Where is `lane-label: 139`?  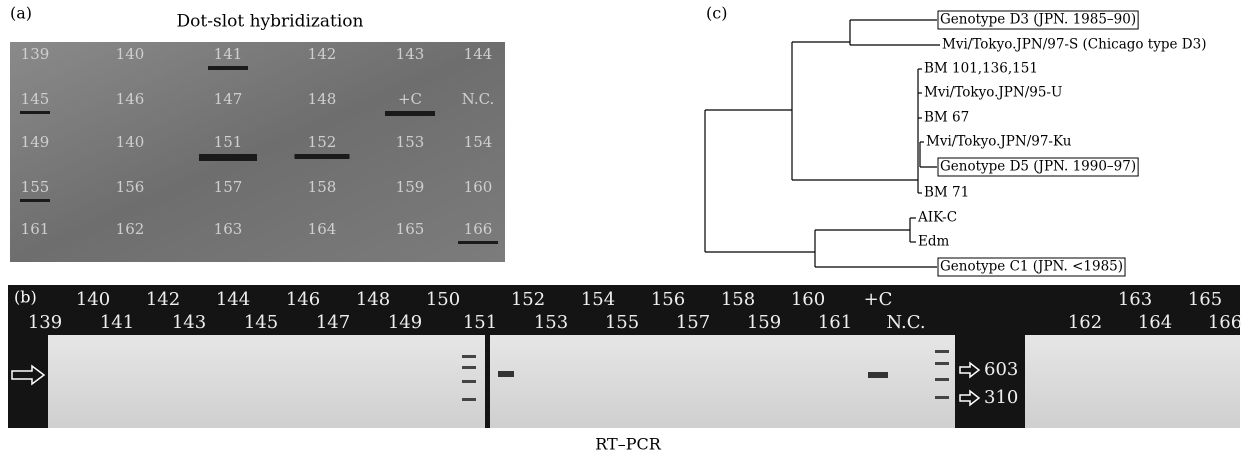
lane-label: 139 is located at coordinates (45, 322).